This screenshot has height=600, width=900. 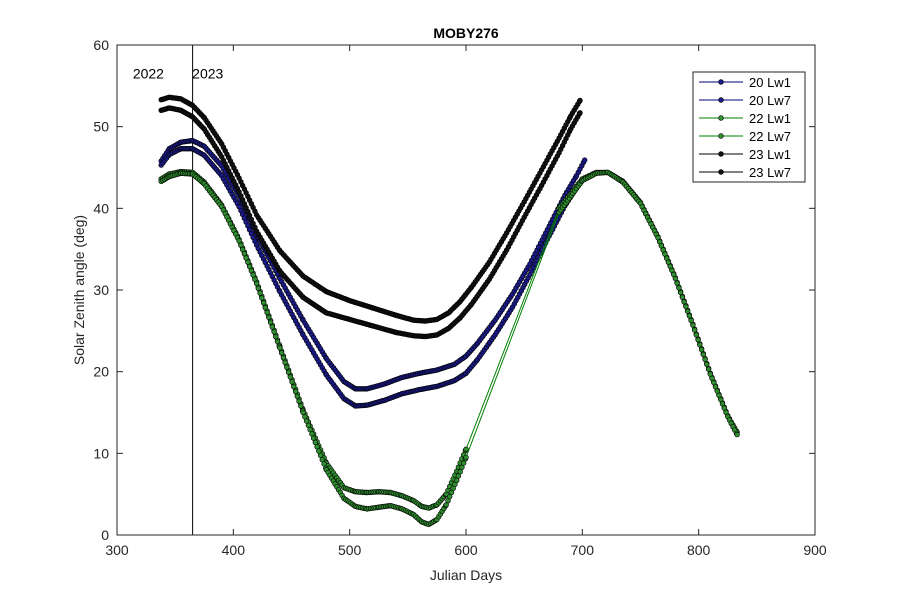 I want to click on legend-items: 20 Lw1 20 Lw7 22 Lw1 22 Lw7 23 Lw1 23 Lw7, so click(x=745, y=127).